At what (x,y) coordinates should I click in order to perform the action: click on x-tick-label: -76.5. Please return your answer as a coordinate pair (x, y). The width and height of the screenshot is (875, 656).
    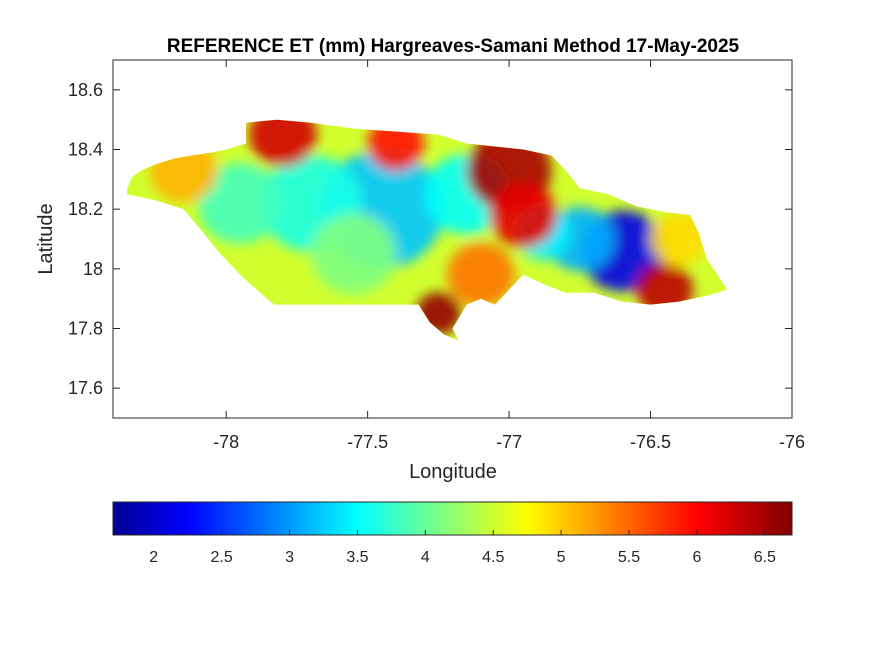
    Looking at the image, I should click on (650, 442).